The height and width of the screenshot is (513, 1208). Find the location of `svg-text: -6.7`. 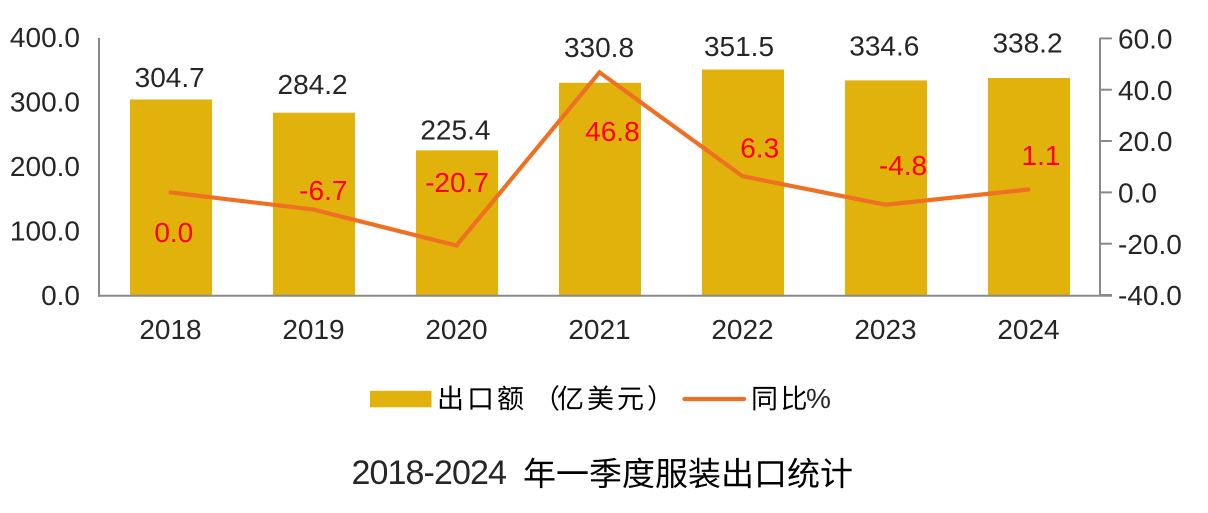

svg-text: -6.7 is located at coordinates (323, 190).